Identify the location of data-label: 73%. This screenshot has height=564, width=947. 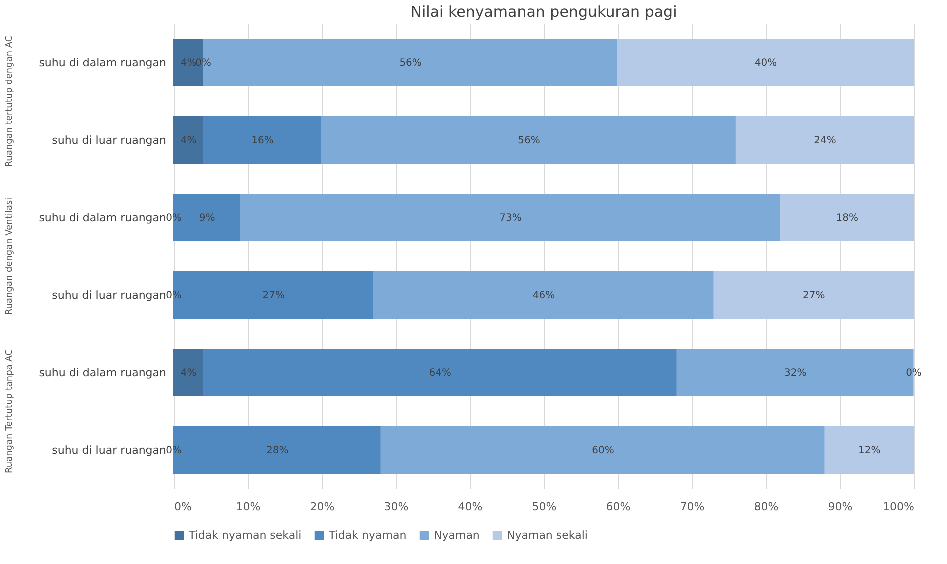
(511, 218).